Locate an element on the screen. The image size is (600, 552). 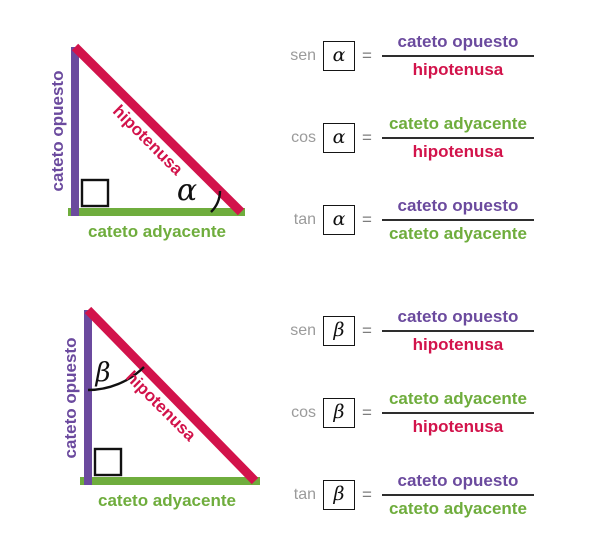
hypotenuse-label: hipotenusa is located at coordinates (148, 140).